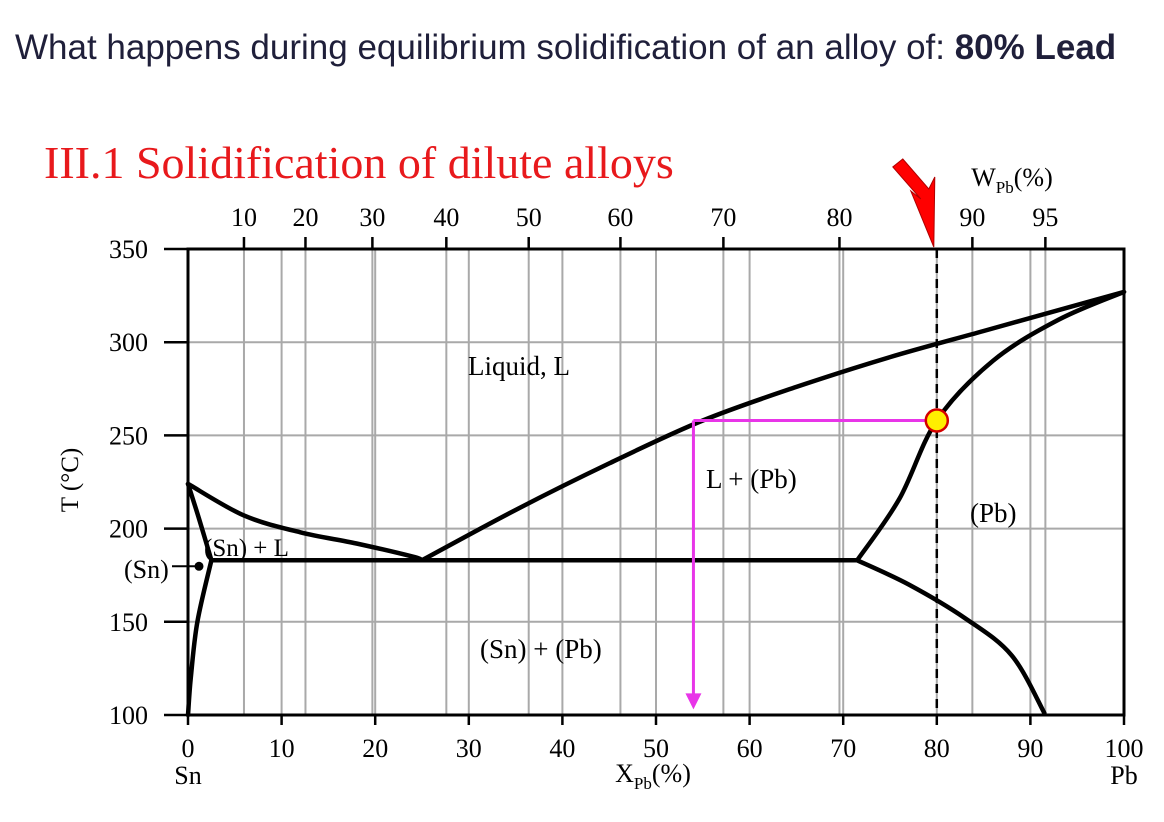 The height and width of the screenshot is (822, 1164). Describe the element at coordinates (128, 342) in the screenshot. I see `y-tick-label-300: 300` at that location.